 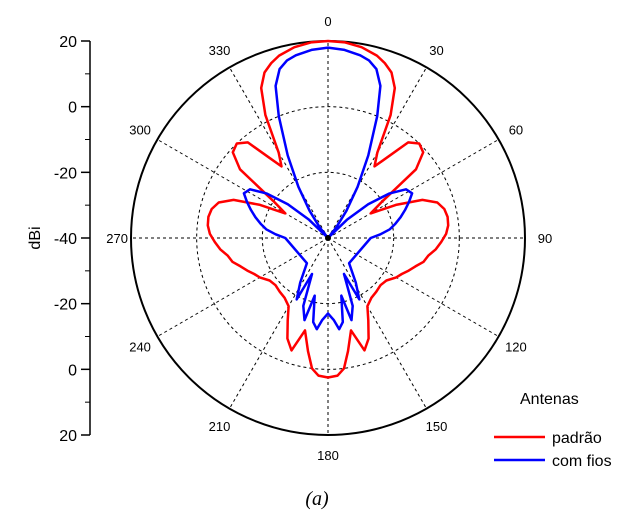 What do you see at coordinates (140, 347) in the screenshot?
I see `angle-label-240: 240` at bounding box center [140, 347].